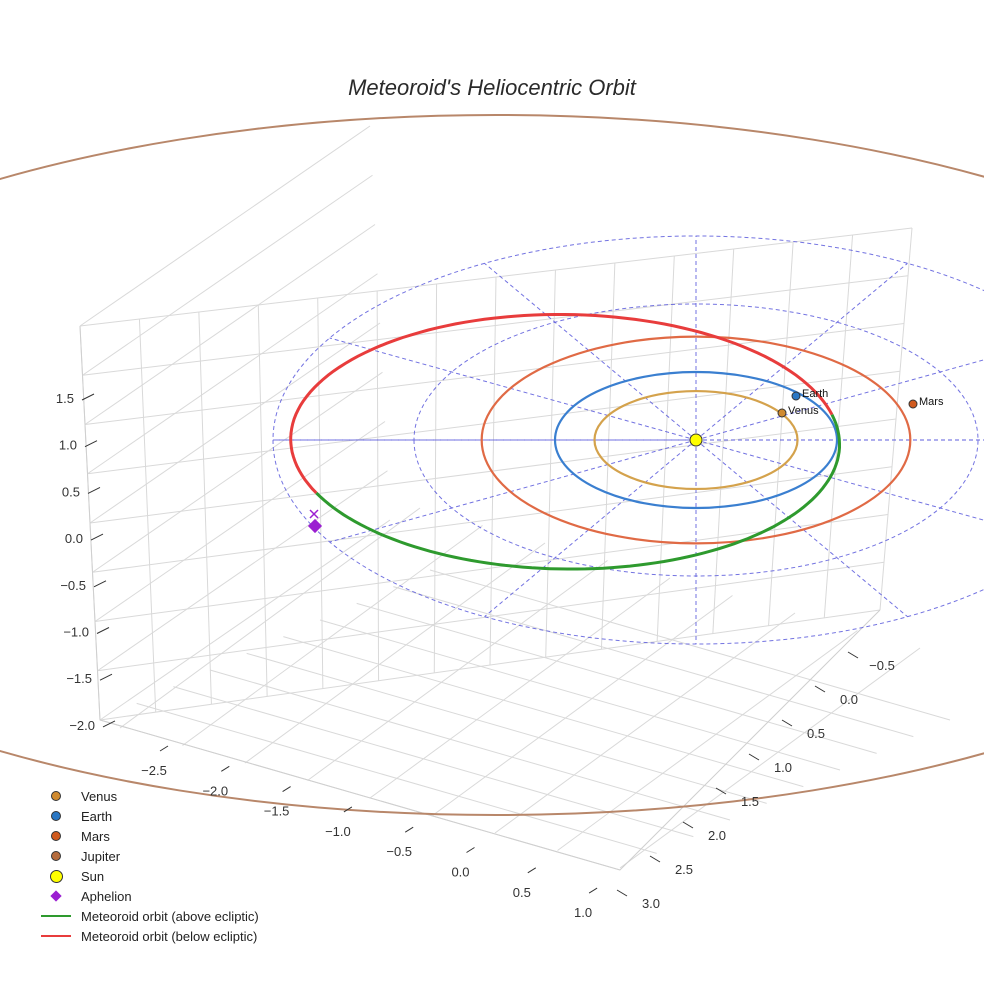  Describe the element at coordinates (816, 733) in the screenshot. I see `y-tick-label: 0.5` at that location.